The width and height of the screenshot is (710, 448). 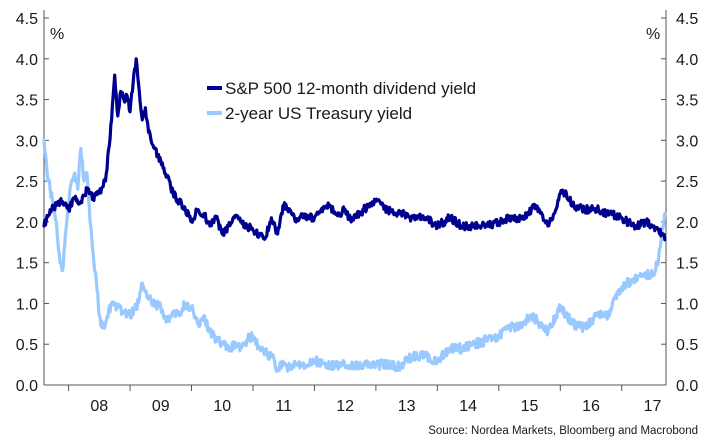 What do you see at coordinates (27, 141) in the screenshot?
I see `y-tick-label-left: 3.0` at bounding box center [27, 141].